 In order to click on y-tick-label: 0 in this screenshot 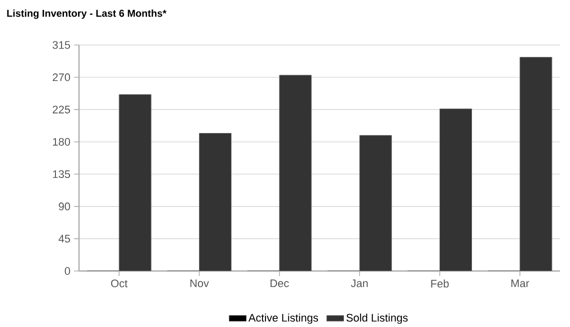, I will do `click(67, 271)`.